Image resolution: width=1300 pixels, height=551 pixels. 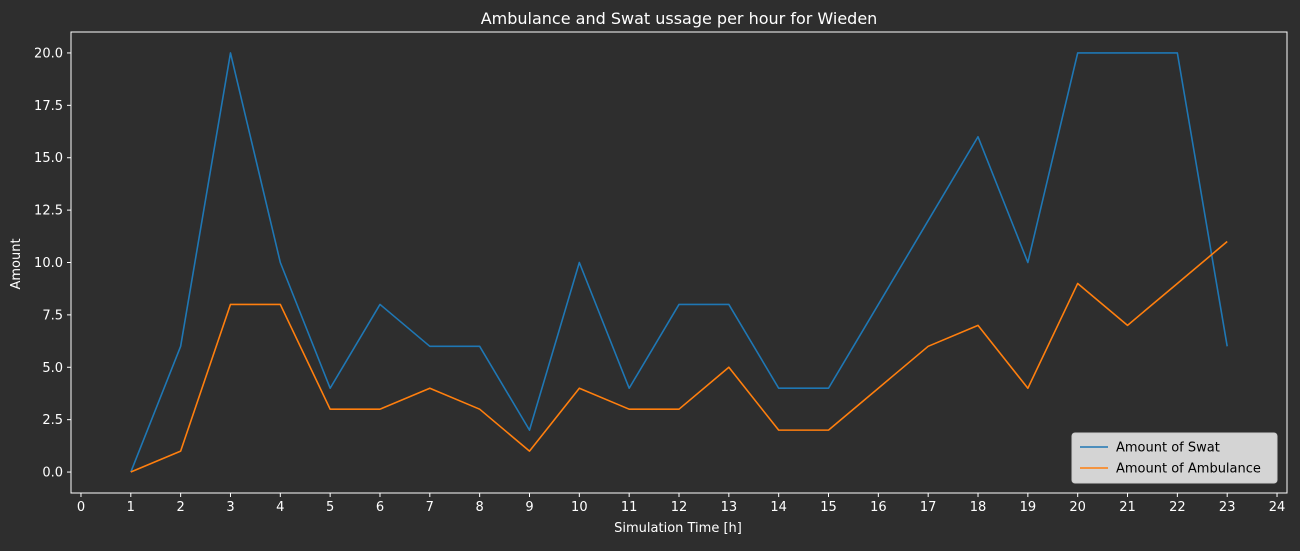 I want to click on legend: Amount of Swat Amount of Ambulance, so click(x=1174, y=458).